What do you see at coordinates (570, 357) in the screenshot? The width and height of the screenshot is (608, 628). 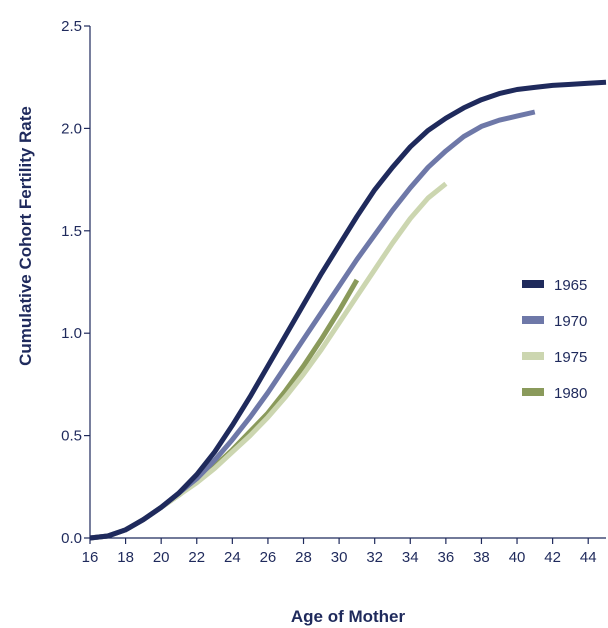 I see `legend-label-1975: 1975` at bounding box center [570, 357].